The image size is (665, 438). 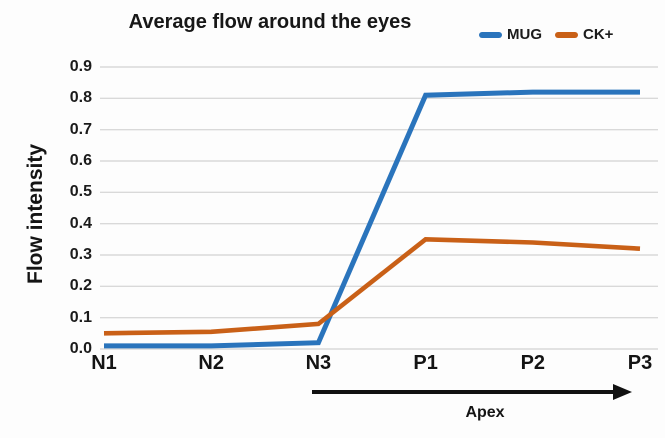 I want to click on legend-swatch-ck-icon, so click(x=566, y=34).